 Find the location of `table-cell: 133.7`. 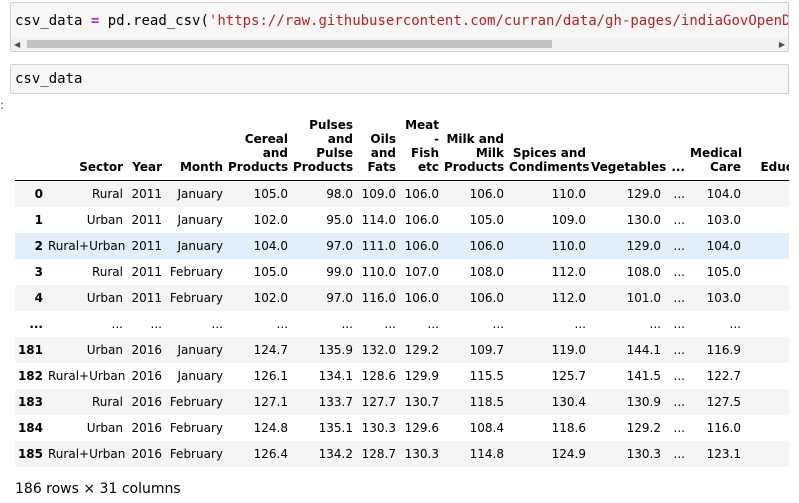

table-cell: 133.7 is located at coordinates (335, 402).